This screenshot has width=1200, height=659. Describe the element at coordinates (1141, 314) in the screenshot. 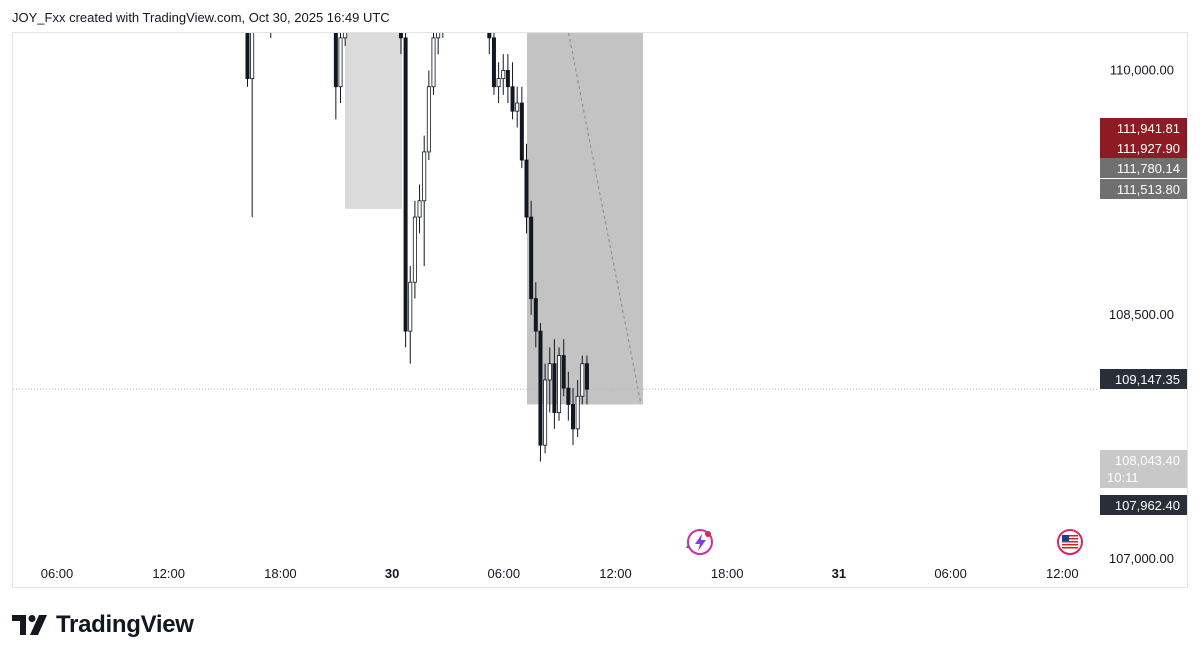

I see `y-axis-tick-label: 108,500.00` at that location.